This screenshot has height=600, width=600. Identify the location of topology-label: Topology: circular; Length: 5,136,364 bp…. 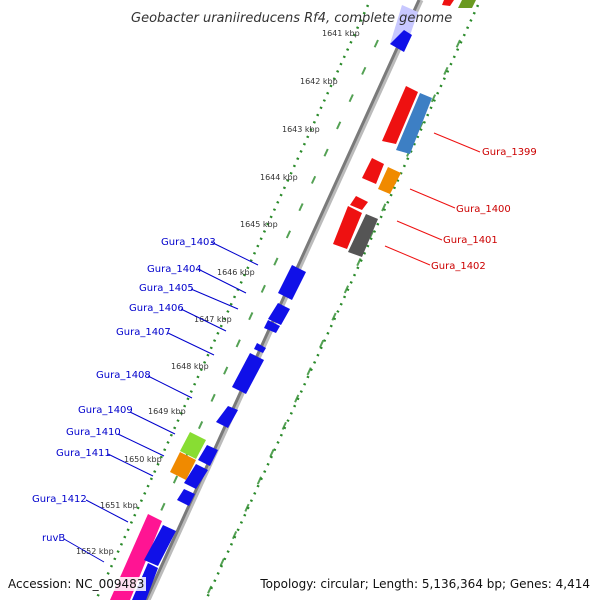
(425, 584).